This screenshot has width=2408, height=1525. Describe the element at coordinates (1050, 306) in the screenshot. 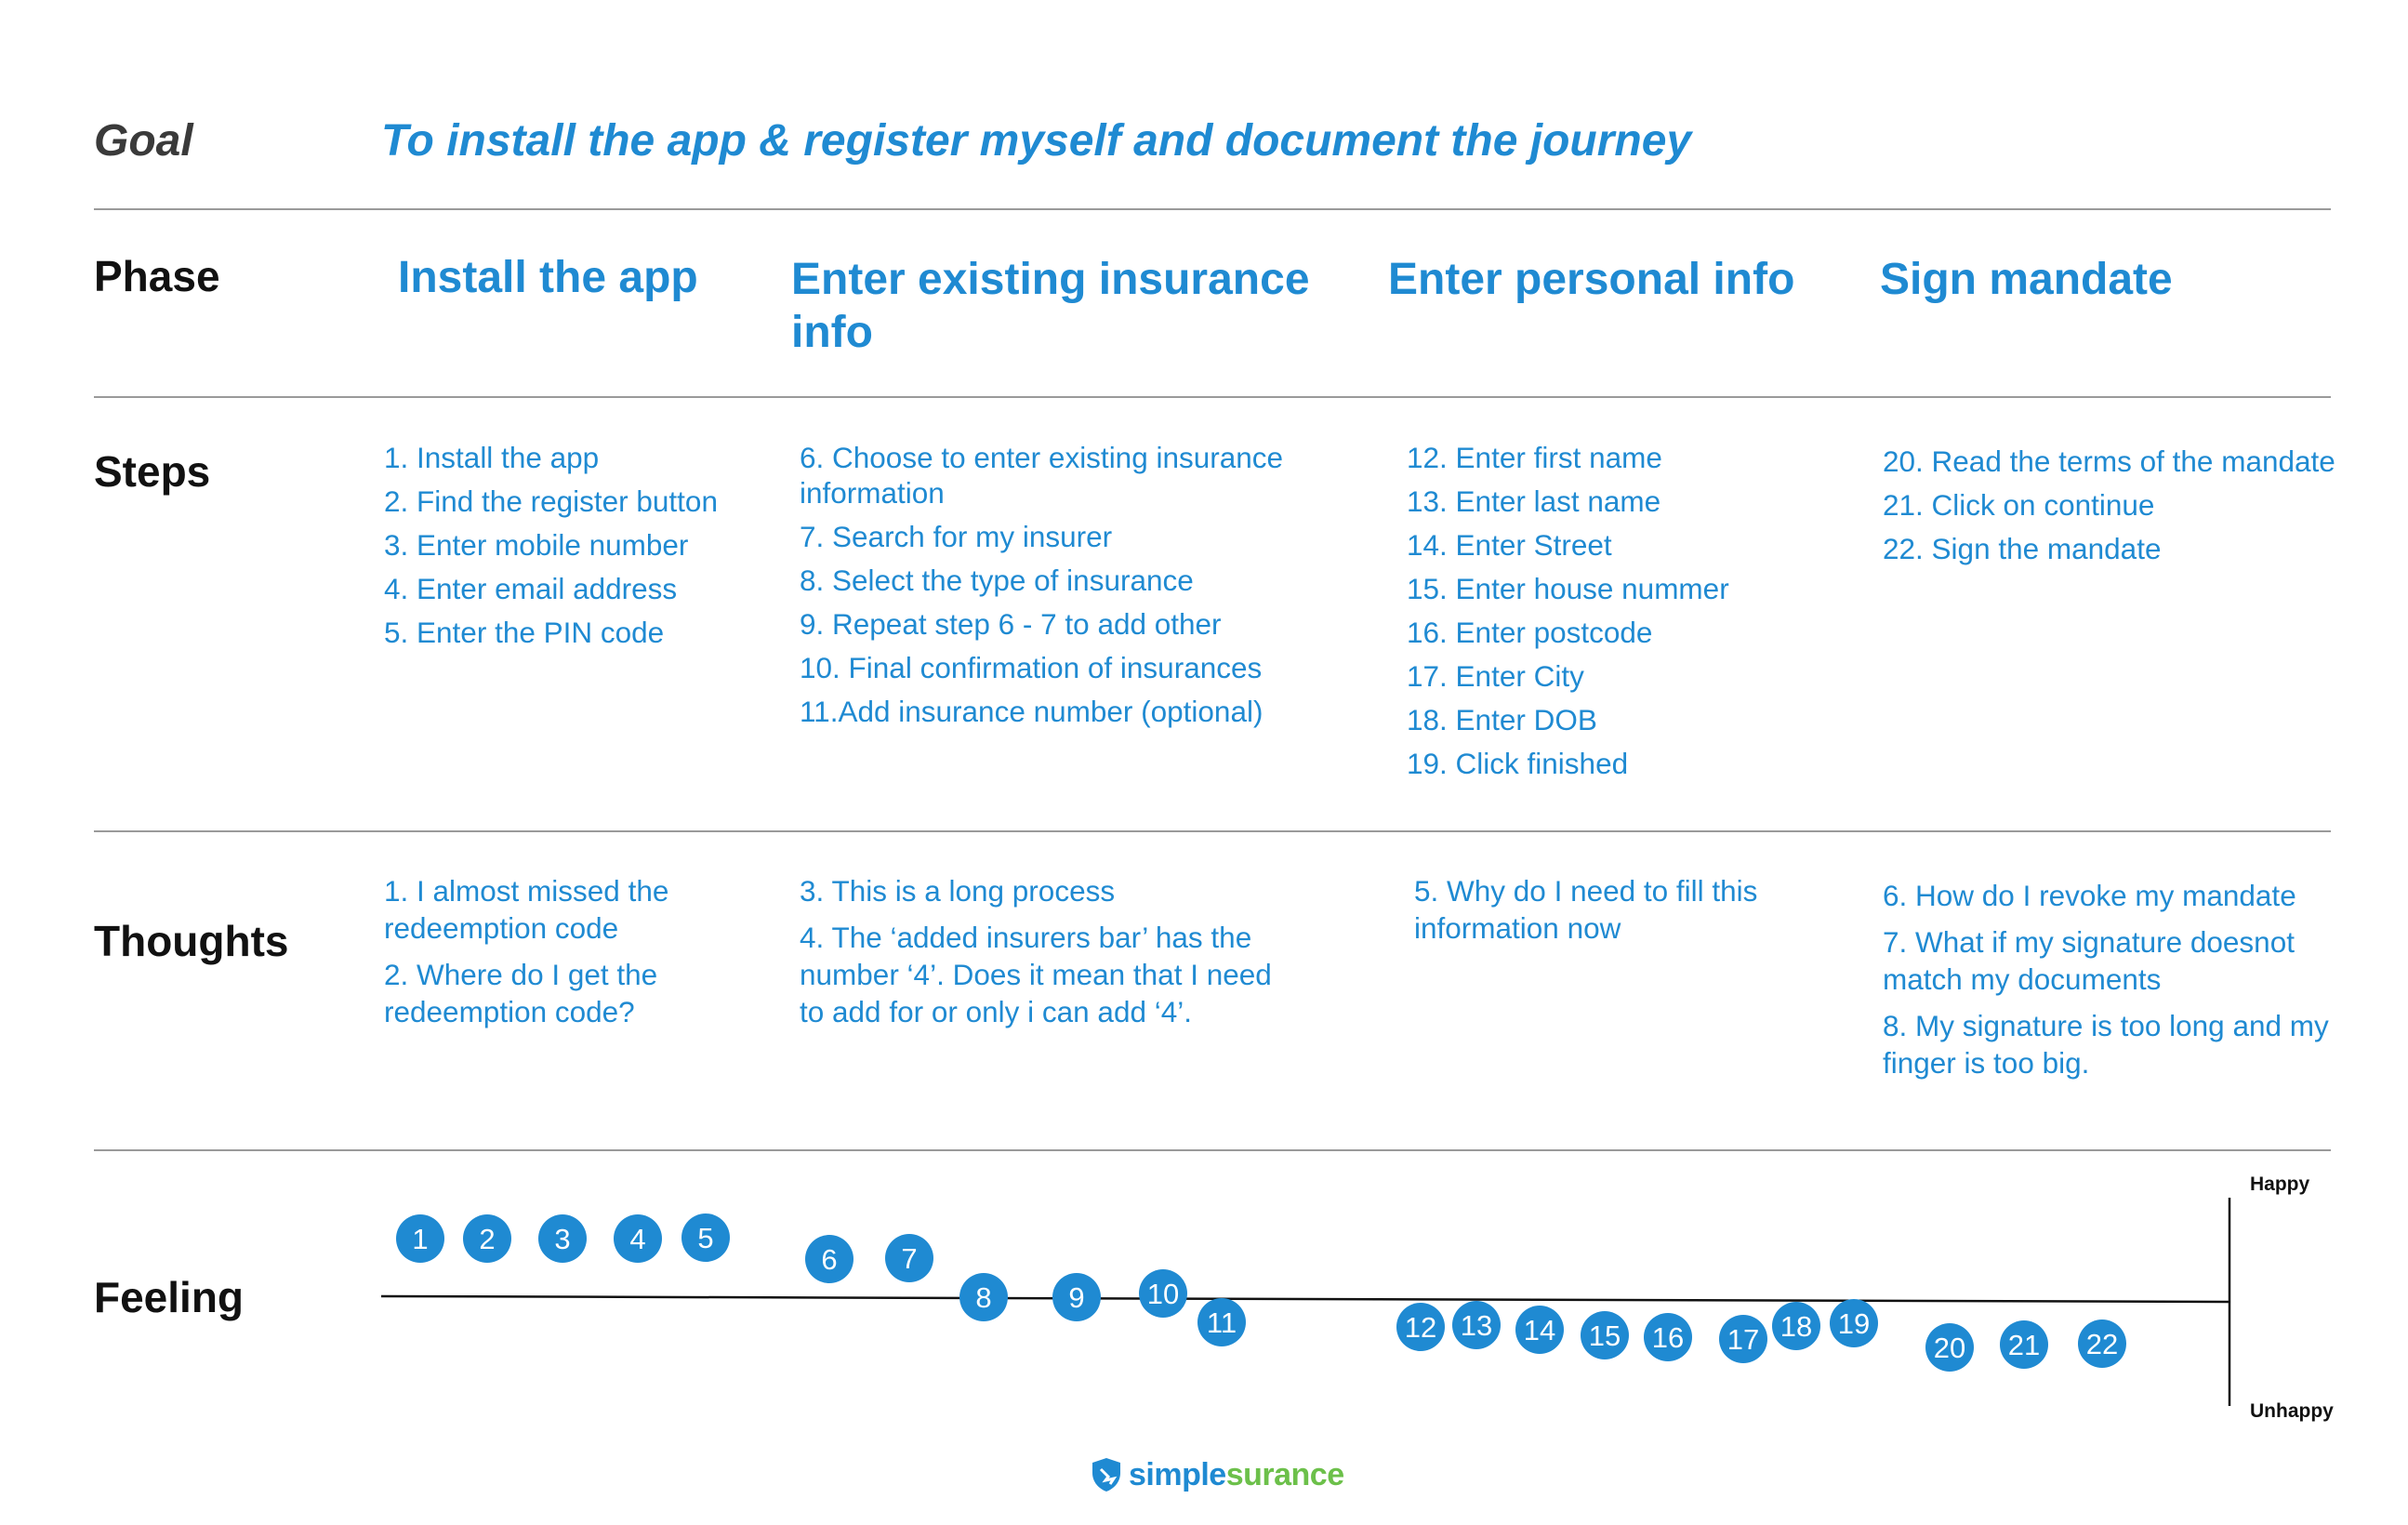

I see `phase-existing-insurance: Enter existing insurance info` at that location.